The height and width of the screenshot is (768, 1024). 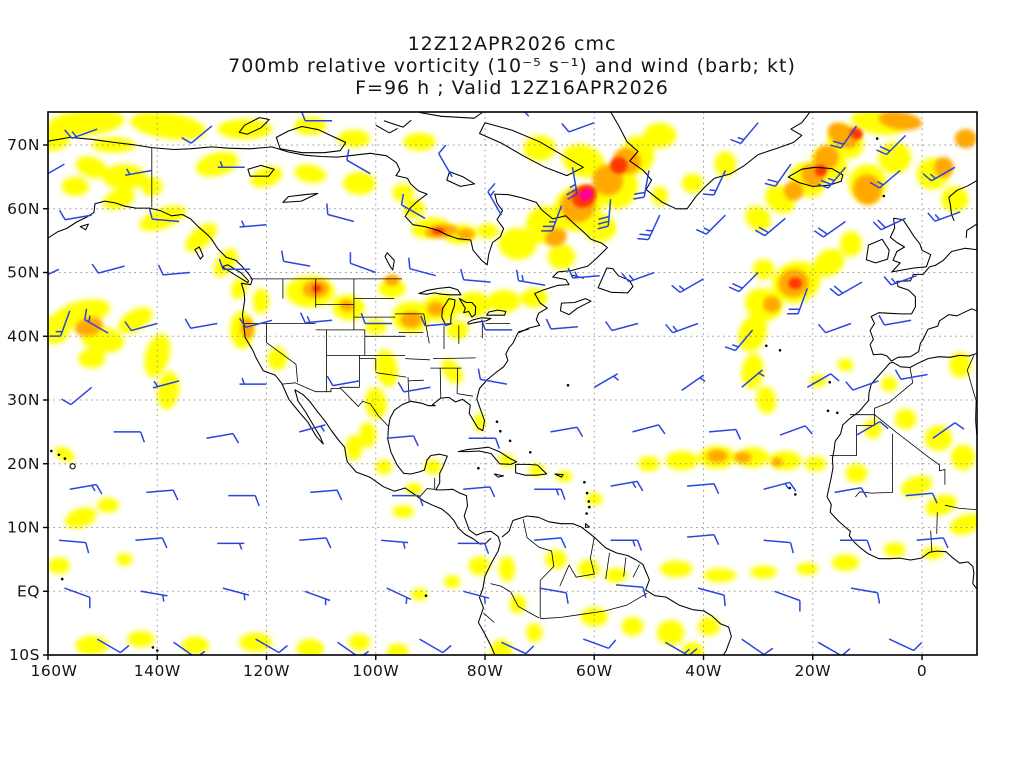 I want to click on lon-tick-label: 80W, so click(x=485, y=671).